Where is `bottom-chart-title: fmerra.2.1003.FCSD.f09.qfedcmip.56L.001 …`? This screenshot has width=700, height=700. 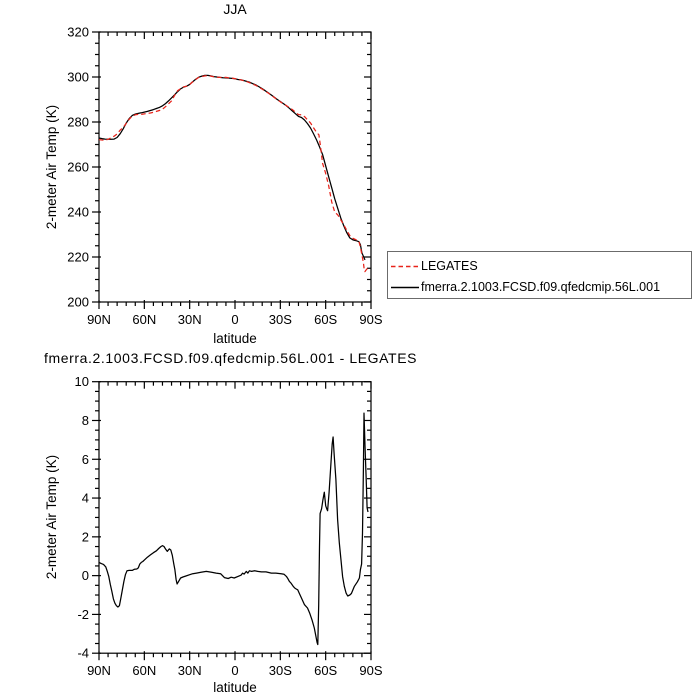
bottom-chart-title: fmerra.2.1003.FCSD.f09.qfedcmip.56L.001 … is located at coordinates (231, 358).